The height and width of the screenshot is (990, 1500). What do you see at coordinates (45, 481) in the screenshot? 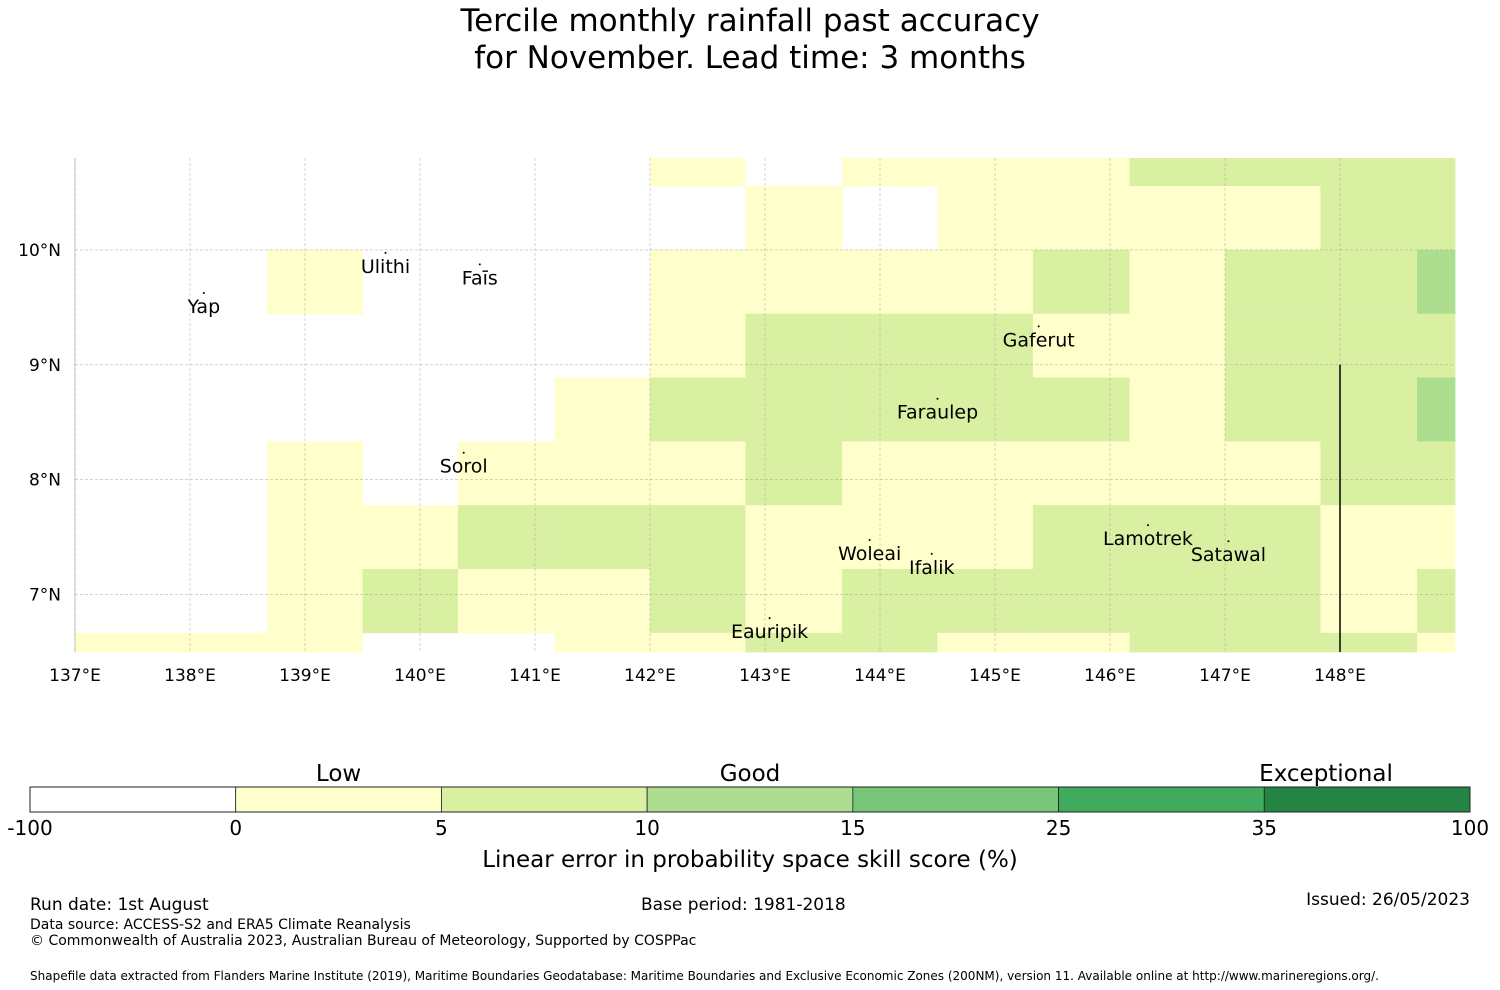
I see `latitude-tick-label: 8°N` at bounding box center [45, 481].